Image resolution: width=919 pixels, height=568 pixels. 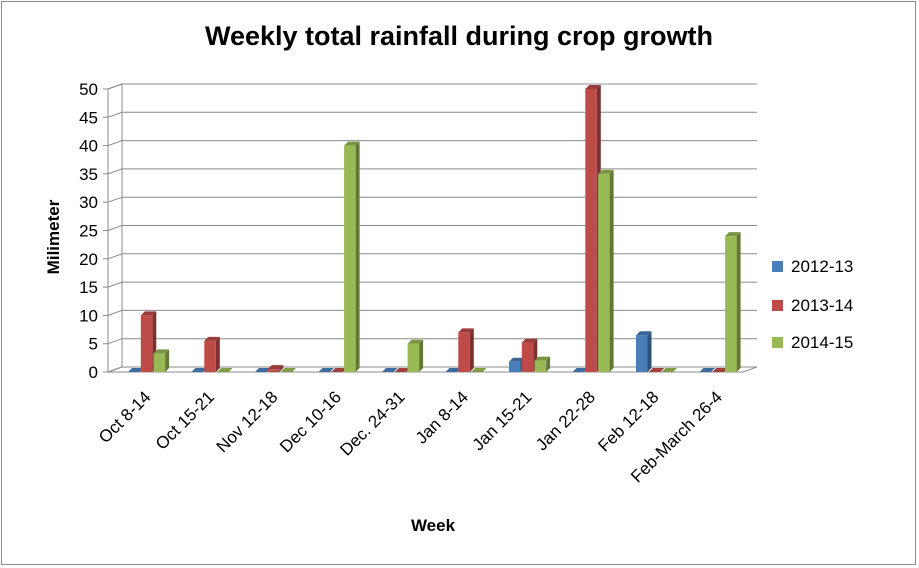 What do you see at coordinates (822, 305) in the screenshot?
I see `legend-label: 2013-14` at bounding box center [822, 305].